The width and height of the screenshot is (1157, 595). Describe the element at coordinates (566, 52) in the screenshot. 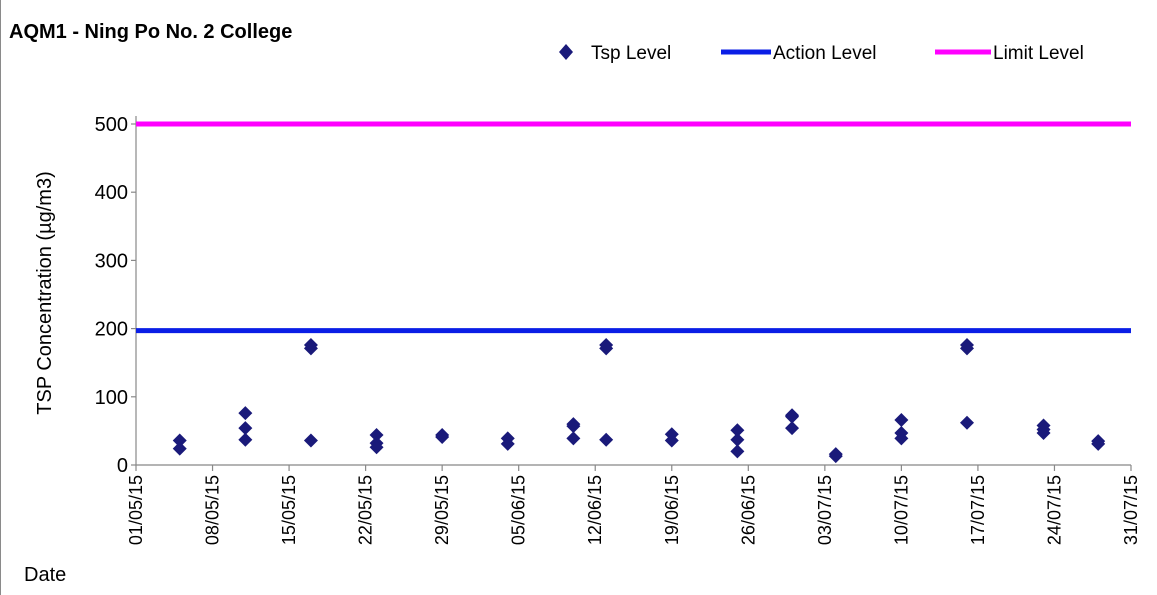

I see `legend-marker-tsp` at that location.